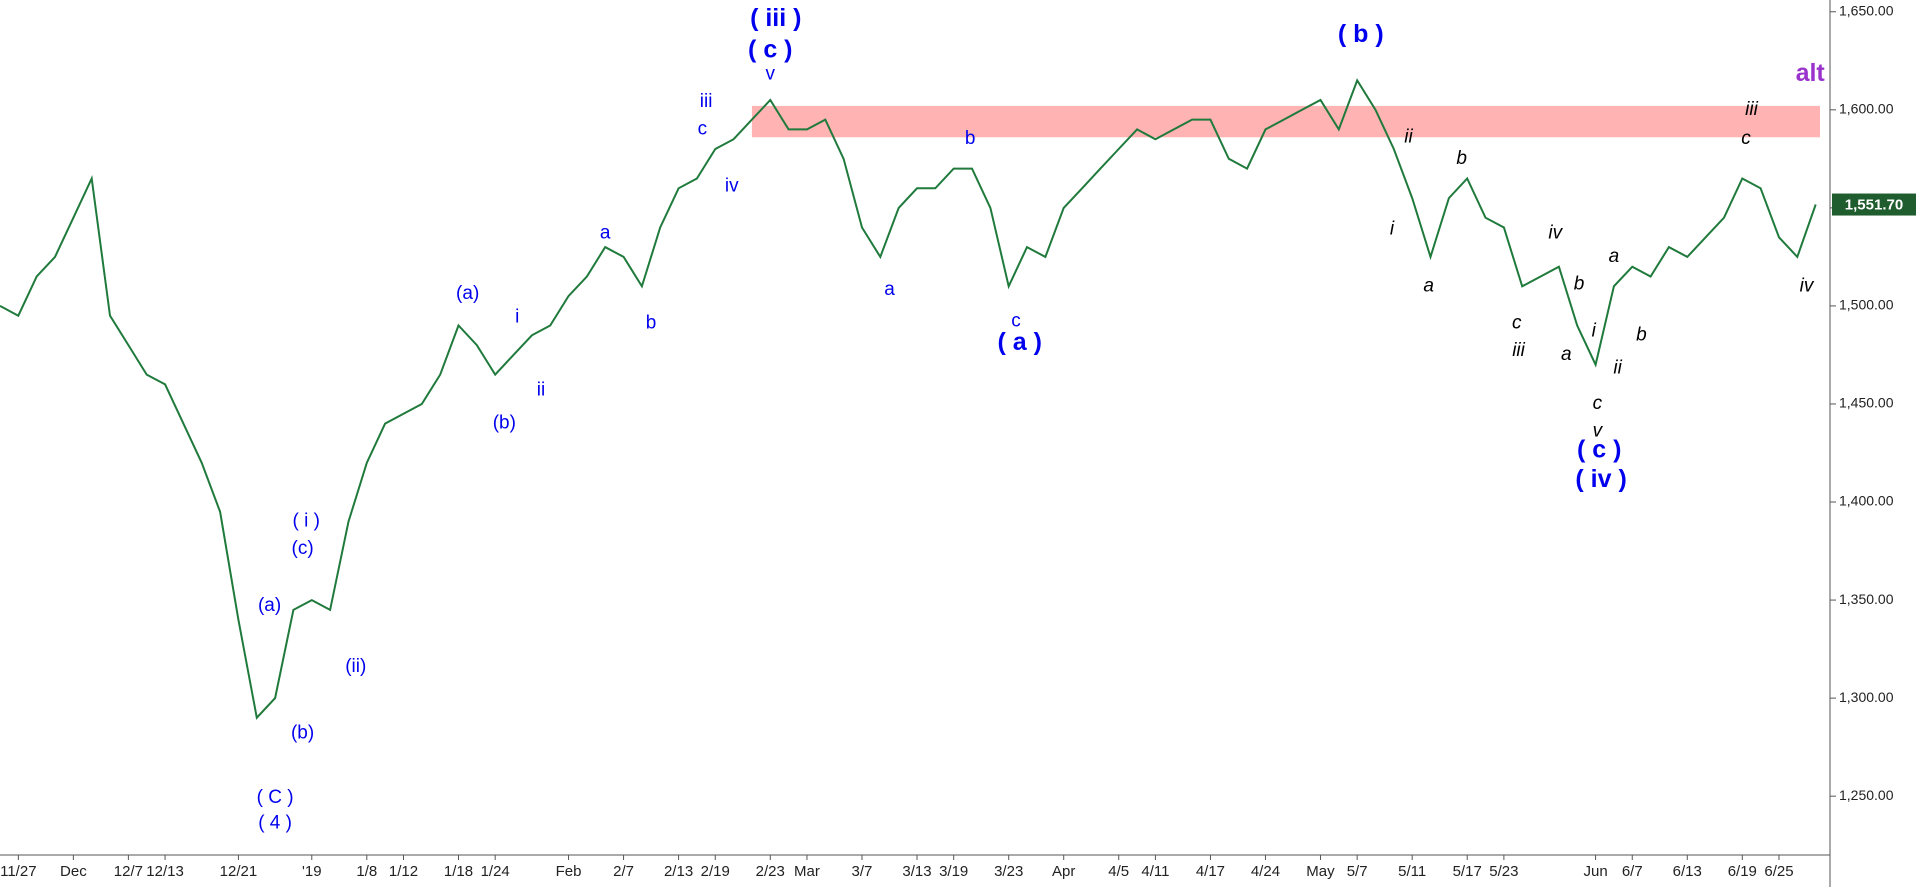 Image resolution: width=1917 pixels, height=887 pixels. What do you see at coordinates (1286, 121) in the screenshot?
I see `resistance-zone` at bounding box center [1286, 121].